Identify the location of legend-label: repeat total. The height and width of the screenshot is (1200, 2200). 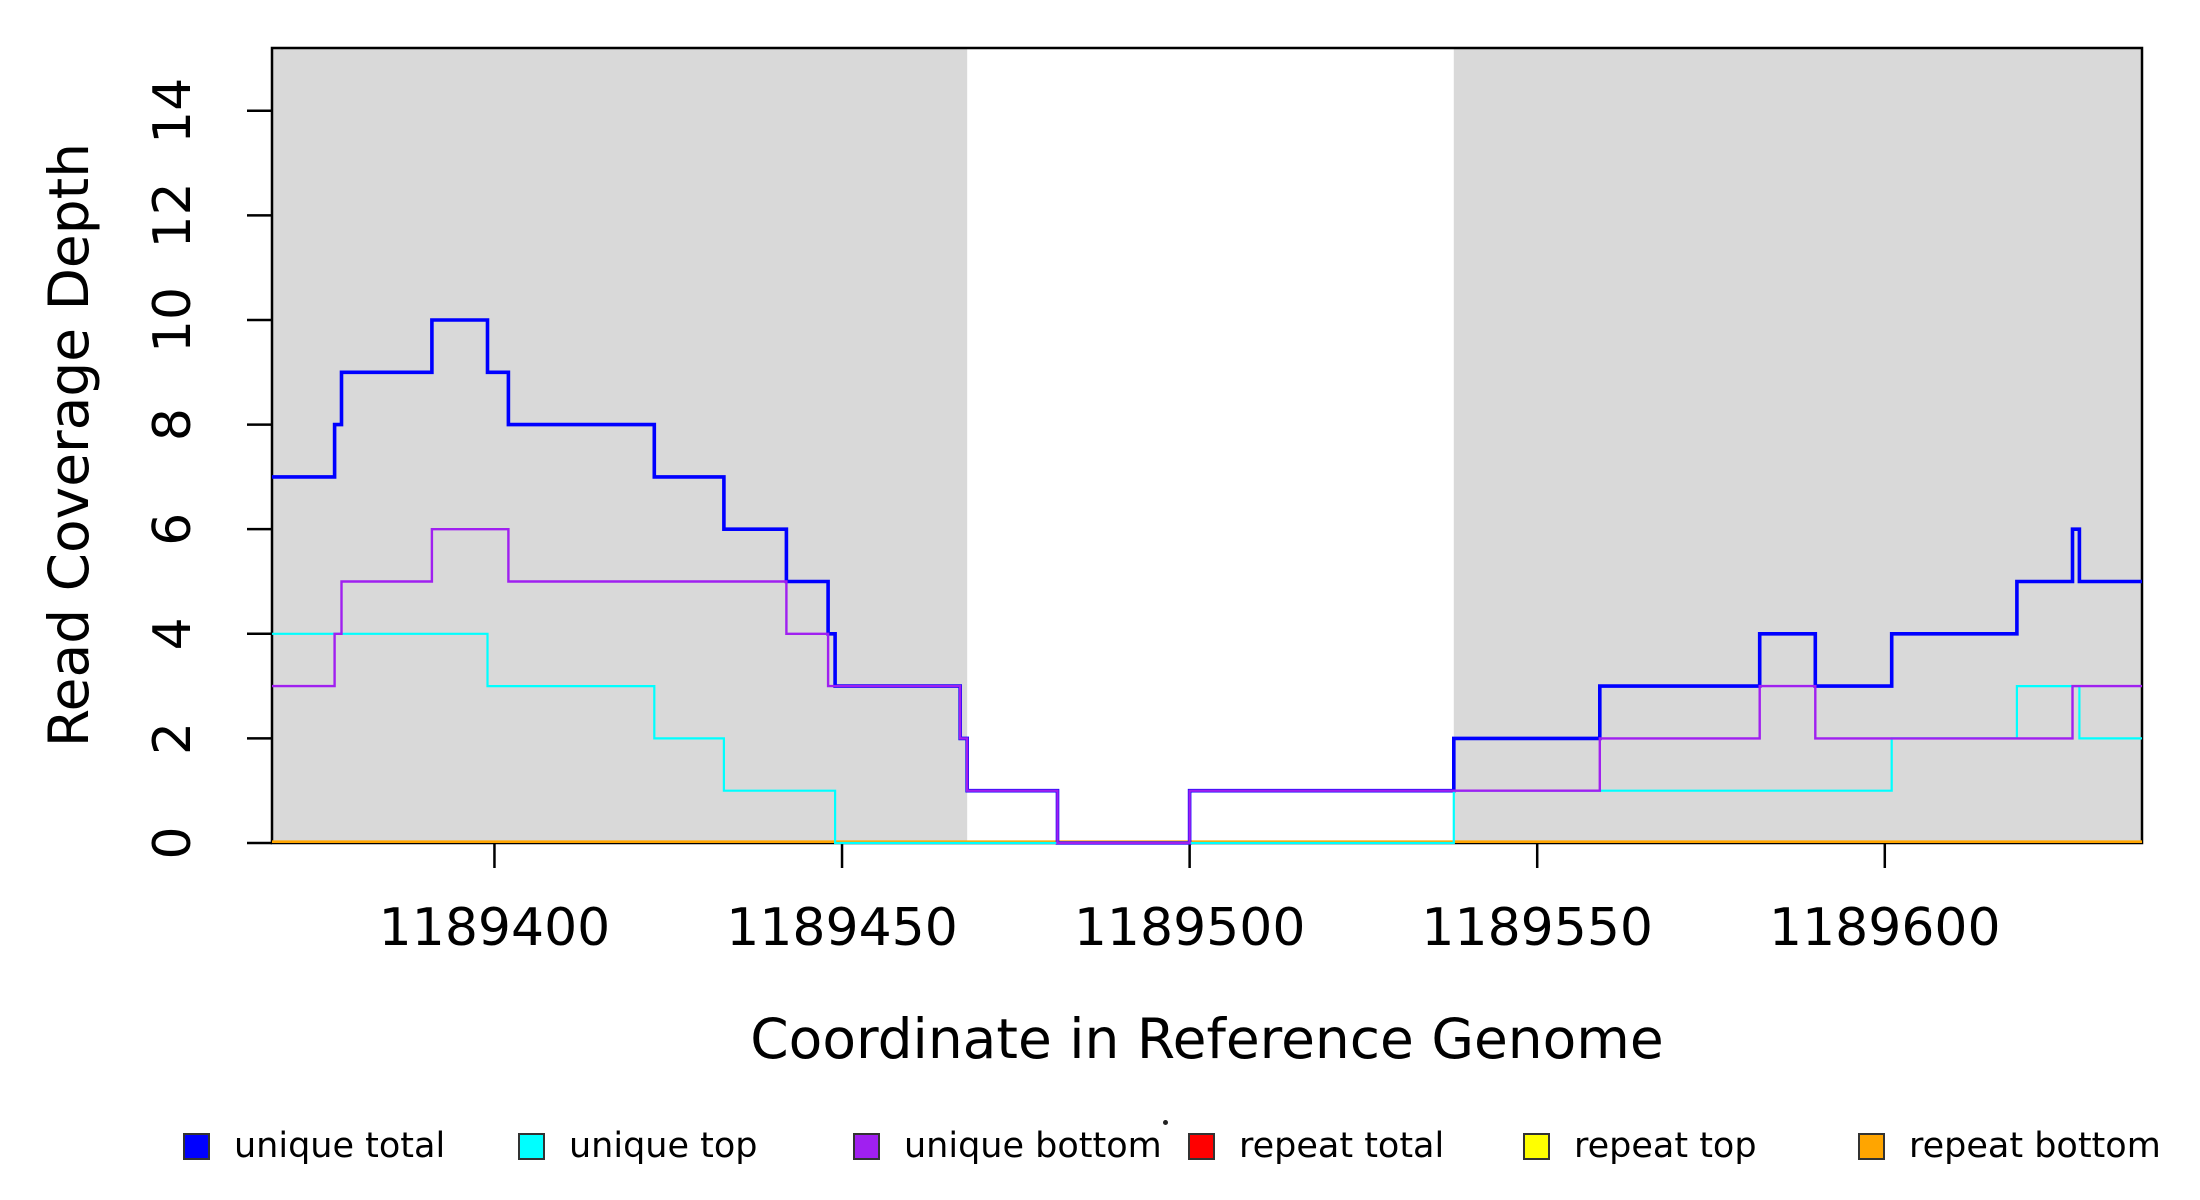
(1342, 1146).